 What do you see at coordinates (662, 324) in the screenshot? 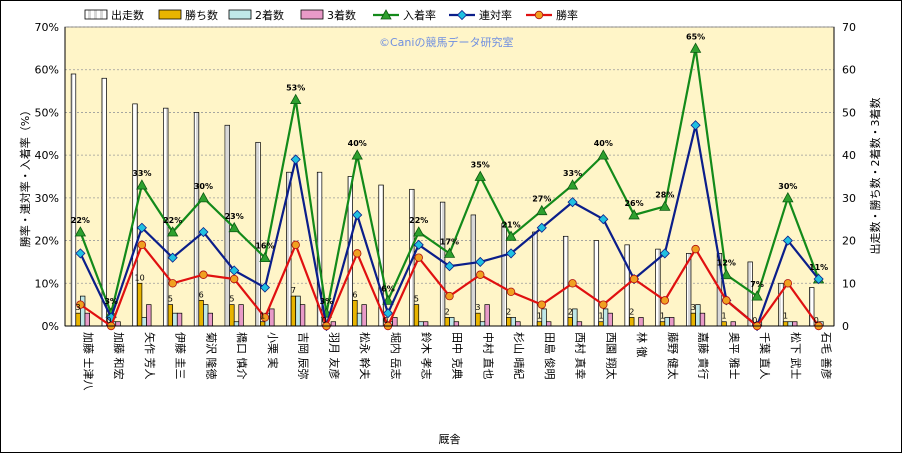
I see `bar-勝ち数-19` at bounding box center [662, 324].